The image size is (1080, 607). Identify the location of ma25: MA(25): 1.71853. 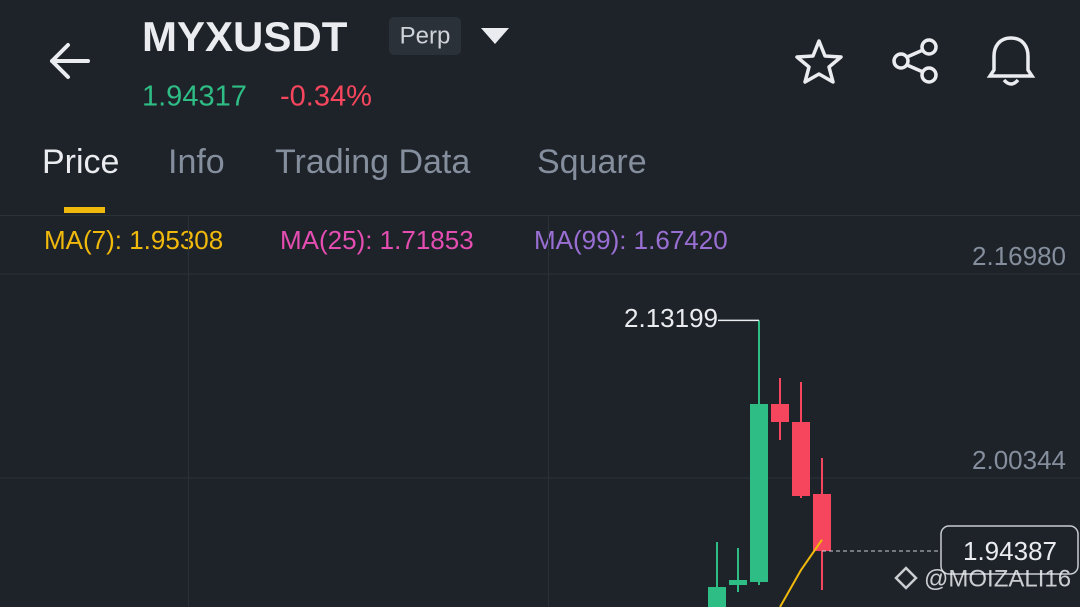
(377, 240).